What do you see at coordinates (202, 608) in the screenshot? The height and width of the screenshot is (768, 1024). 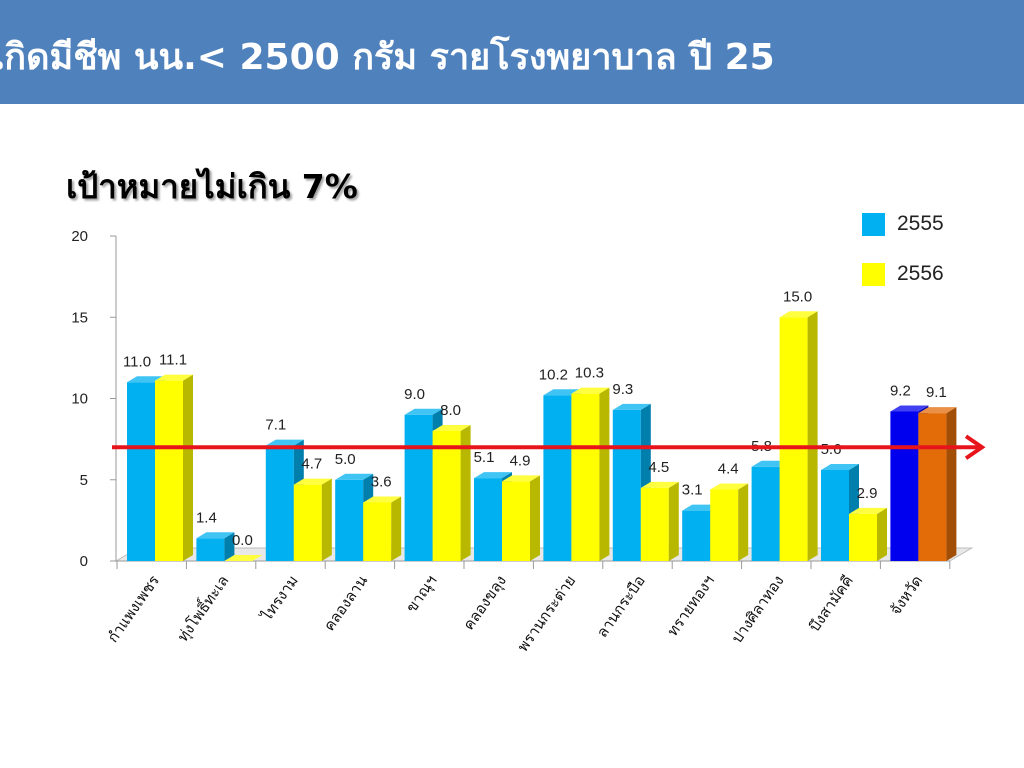 I see `category-label: ทุ่งโพธิ์ทะเล` at bounding box center [202, 608].